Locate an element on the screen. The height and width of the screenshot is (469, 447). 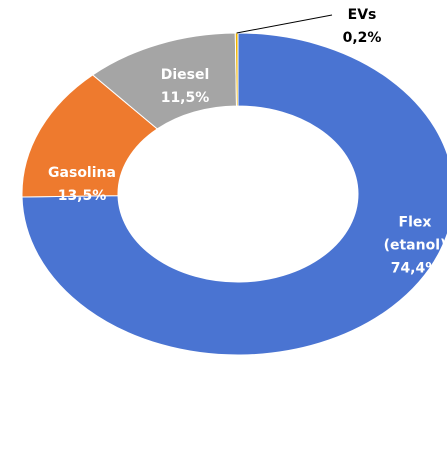
slice-label: Diesel 11,5% is located at coordinates (185, 87).